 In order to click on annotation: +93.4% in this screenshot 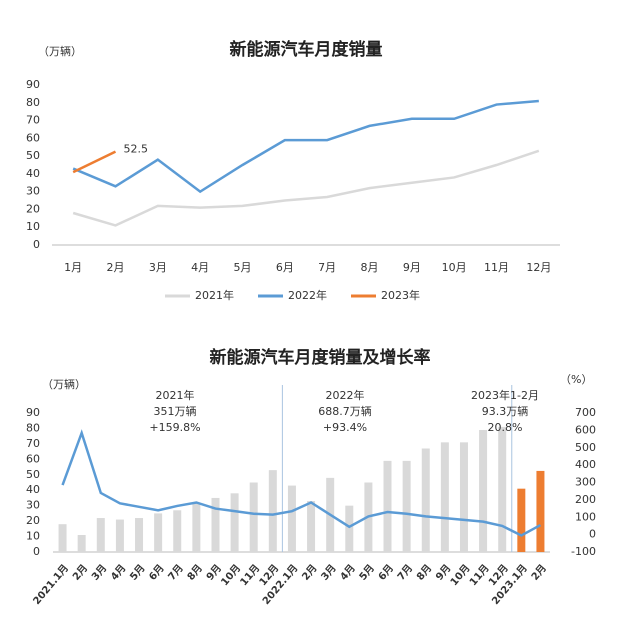, I will do `click(345, 427)`.